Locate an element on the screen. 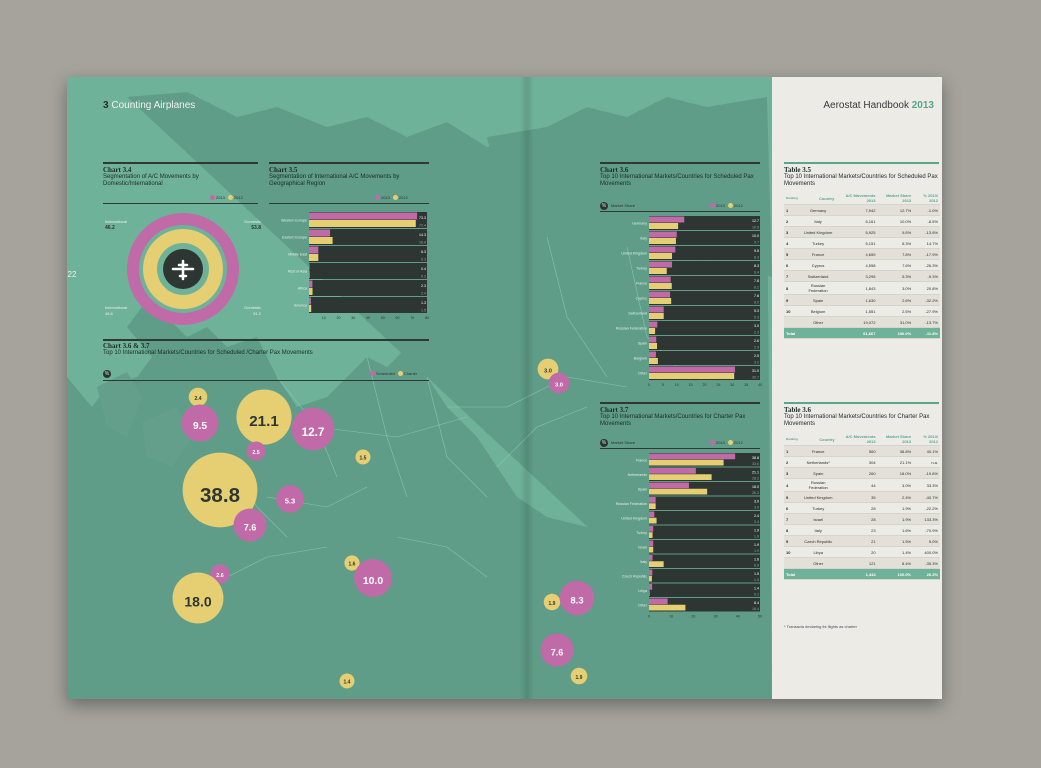 The width and height of the screenshot is (1041, 768). table-cell: 400.0% is located at coordinates (926, 552).